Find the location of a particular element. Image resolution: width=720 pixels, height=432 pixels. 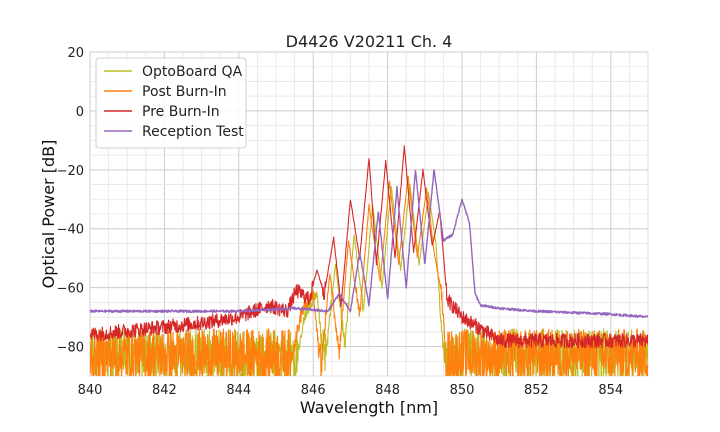

x-tick-label: 850 is located at coordinates (462, 390).